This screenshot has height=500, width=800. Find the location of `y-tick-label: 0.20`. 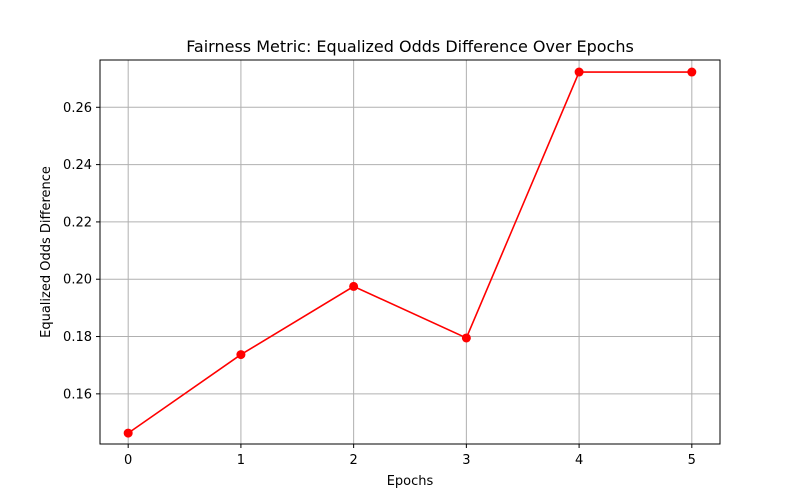

y-tick-label: 0.20 is located at coordinates (77, 280).